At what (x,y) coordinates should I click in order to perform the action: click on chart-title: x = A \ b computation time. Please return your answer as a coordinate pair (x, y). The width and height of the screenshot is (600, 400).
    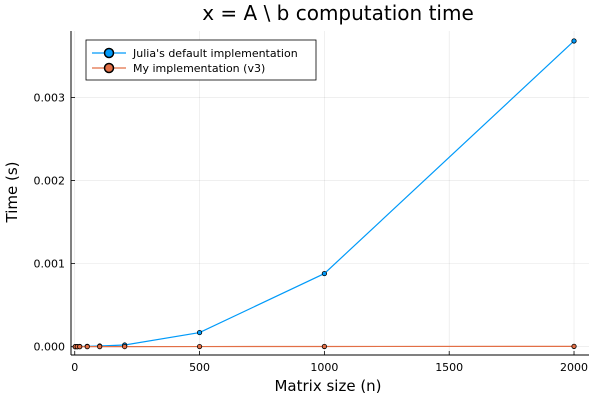
    Looking at the image, I should click on (338, 13).